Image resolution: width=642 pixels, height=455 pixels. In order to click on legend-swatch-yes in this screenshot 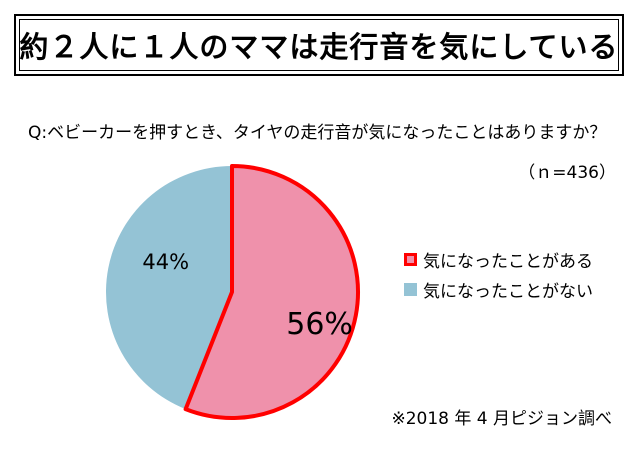, I will do `click(410, 259)`.